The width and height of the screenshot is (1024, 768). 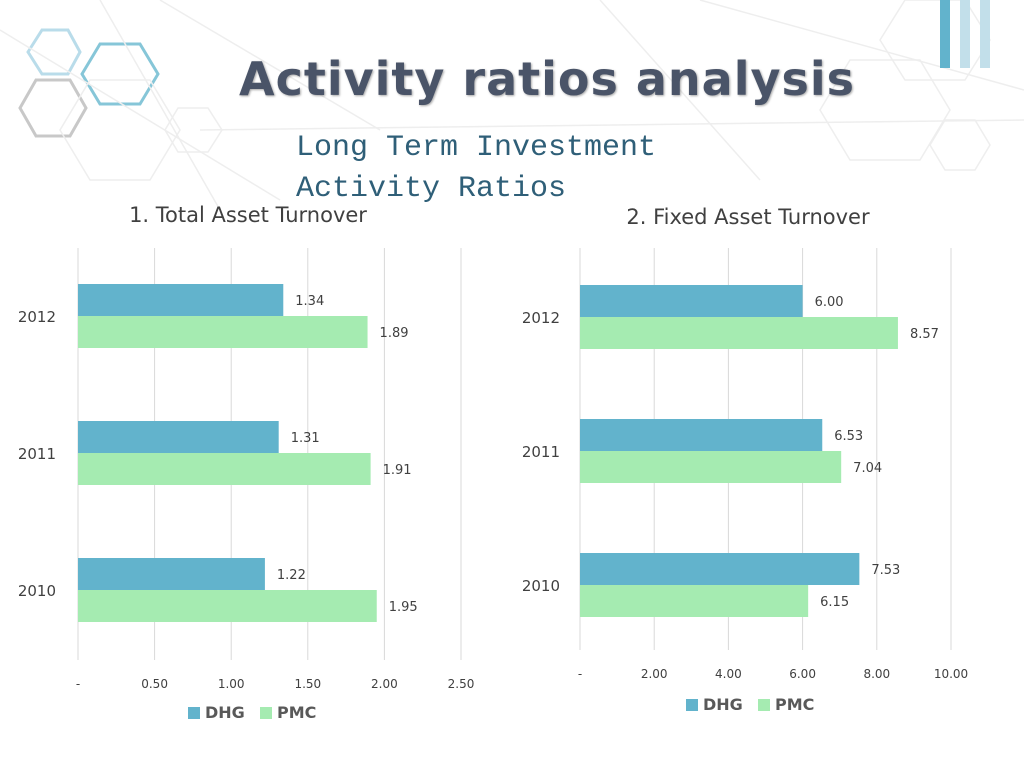 I want to click on x-tick-label: 2.50, so click(x=461, y=684).